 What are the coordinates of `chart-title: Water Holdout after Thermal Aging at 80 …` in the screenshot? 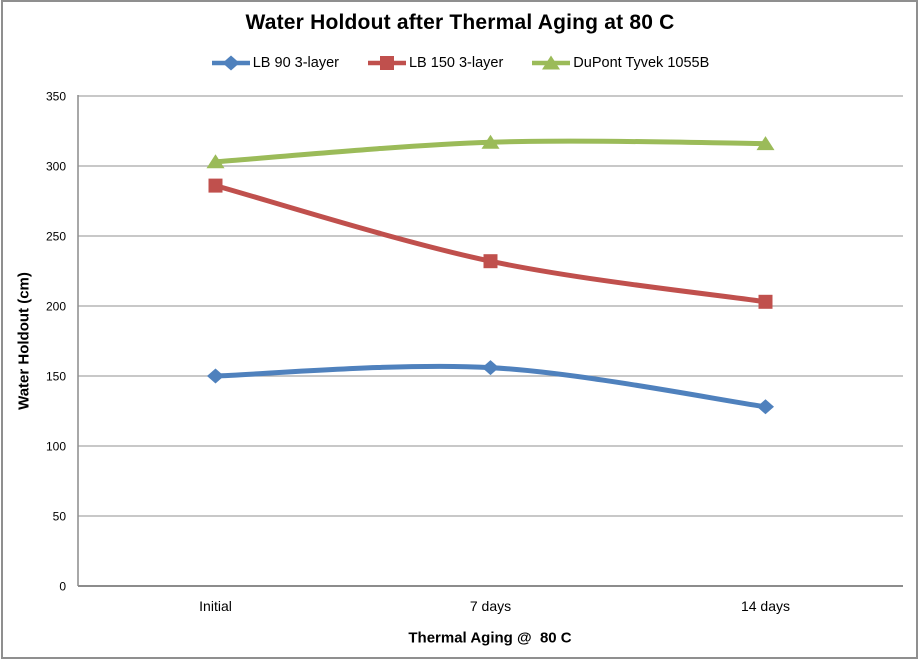 It's located at (460, 22).